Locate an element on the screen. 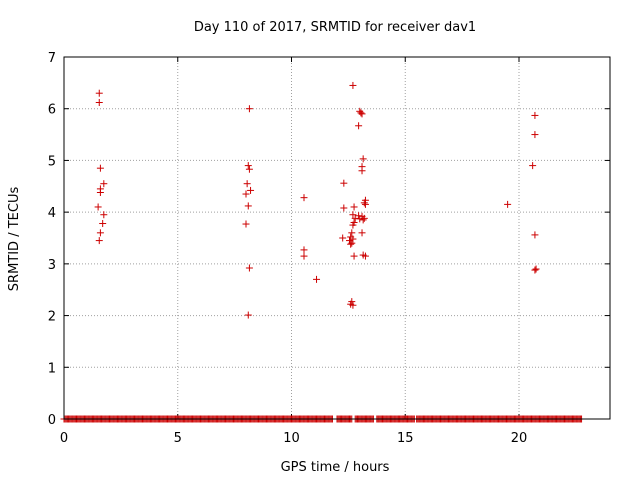 Image resolution: width=640 pixels, height=485 pixels. x-tick-label: 5 is located at coordinates (178, 438).